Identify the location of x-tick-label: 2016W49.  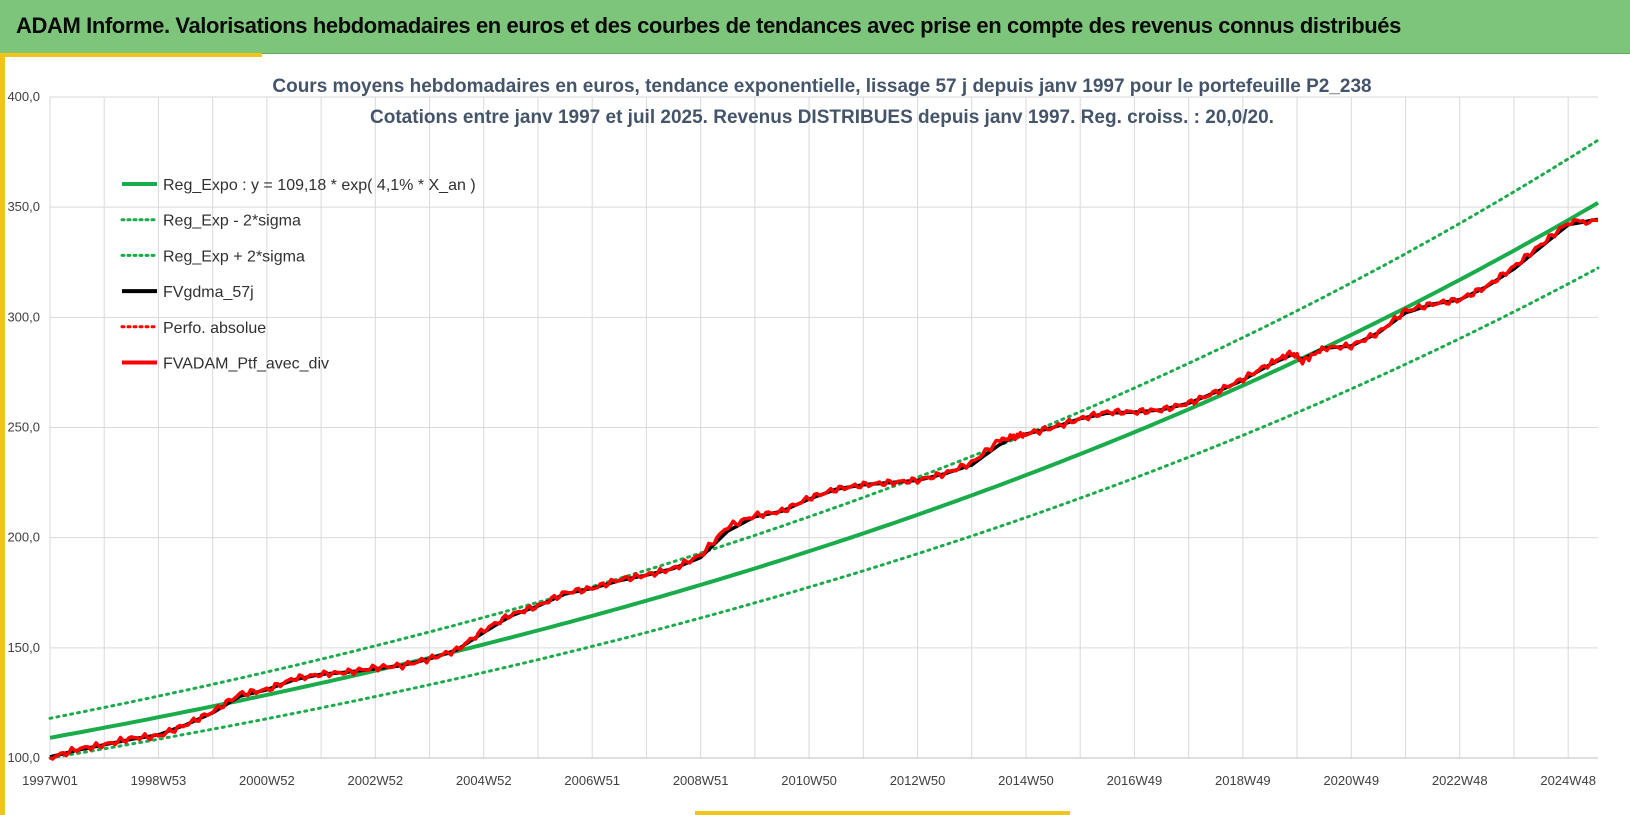
(1135, 780).